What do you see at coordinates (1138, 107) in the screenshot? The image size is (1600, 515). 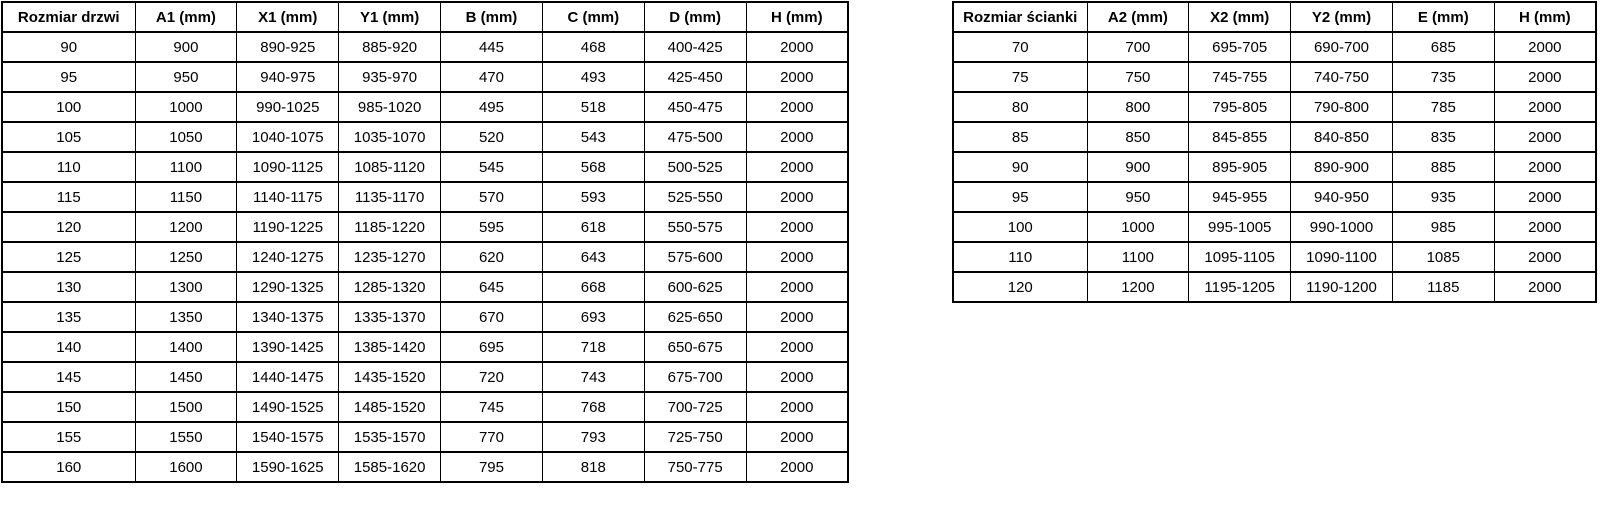 I see `table-cell: 800` at bounding box center [1138, 107].